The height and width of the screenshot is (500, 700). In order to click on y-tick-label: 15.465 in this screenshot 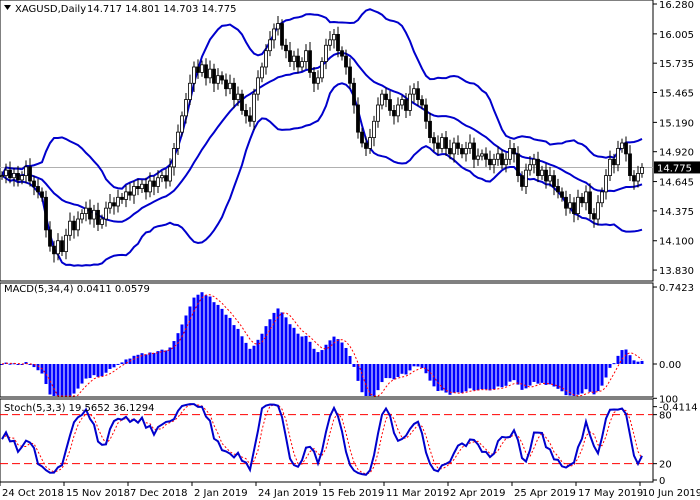, I will do `click(676, 94)`.